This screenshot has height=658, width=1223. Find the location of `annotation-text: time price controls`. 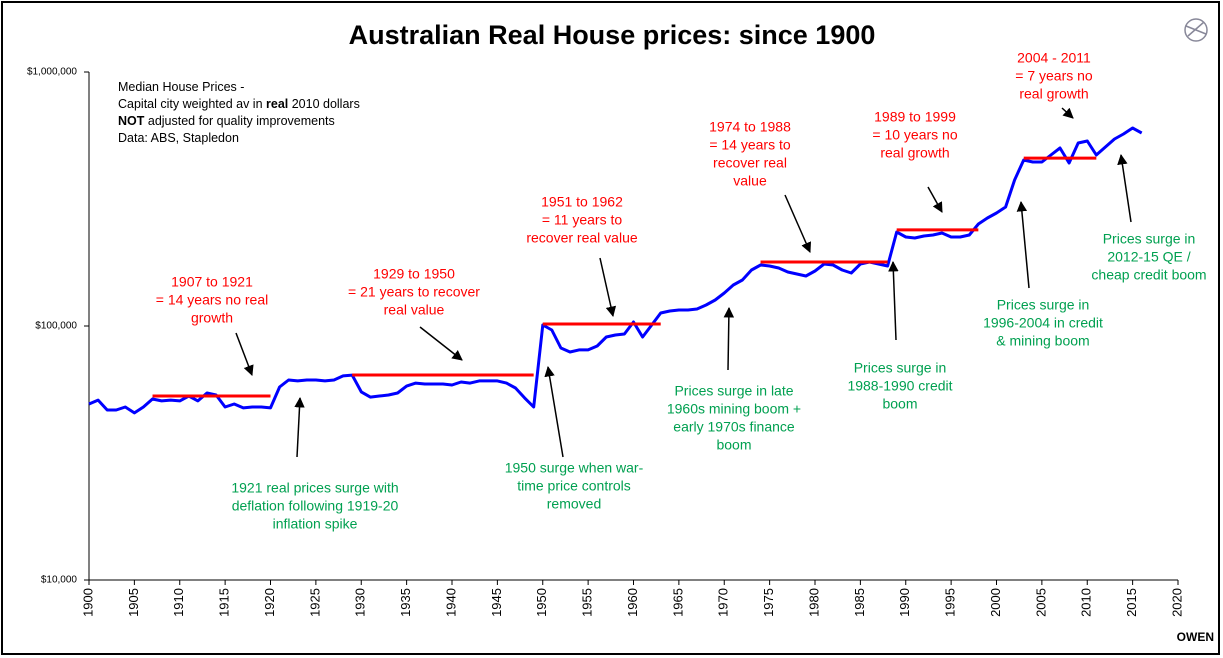

annotation-text: time price controls is located at coordinates (574, 486).